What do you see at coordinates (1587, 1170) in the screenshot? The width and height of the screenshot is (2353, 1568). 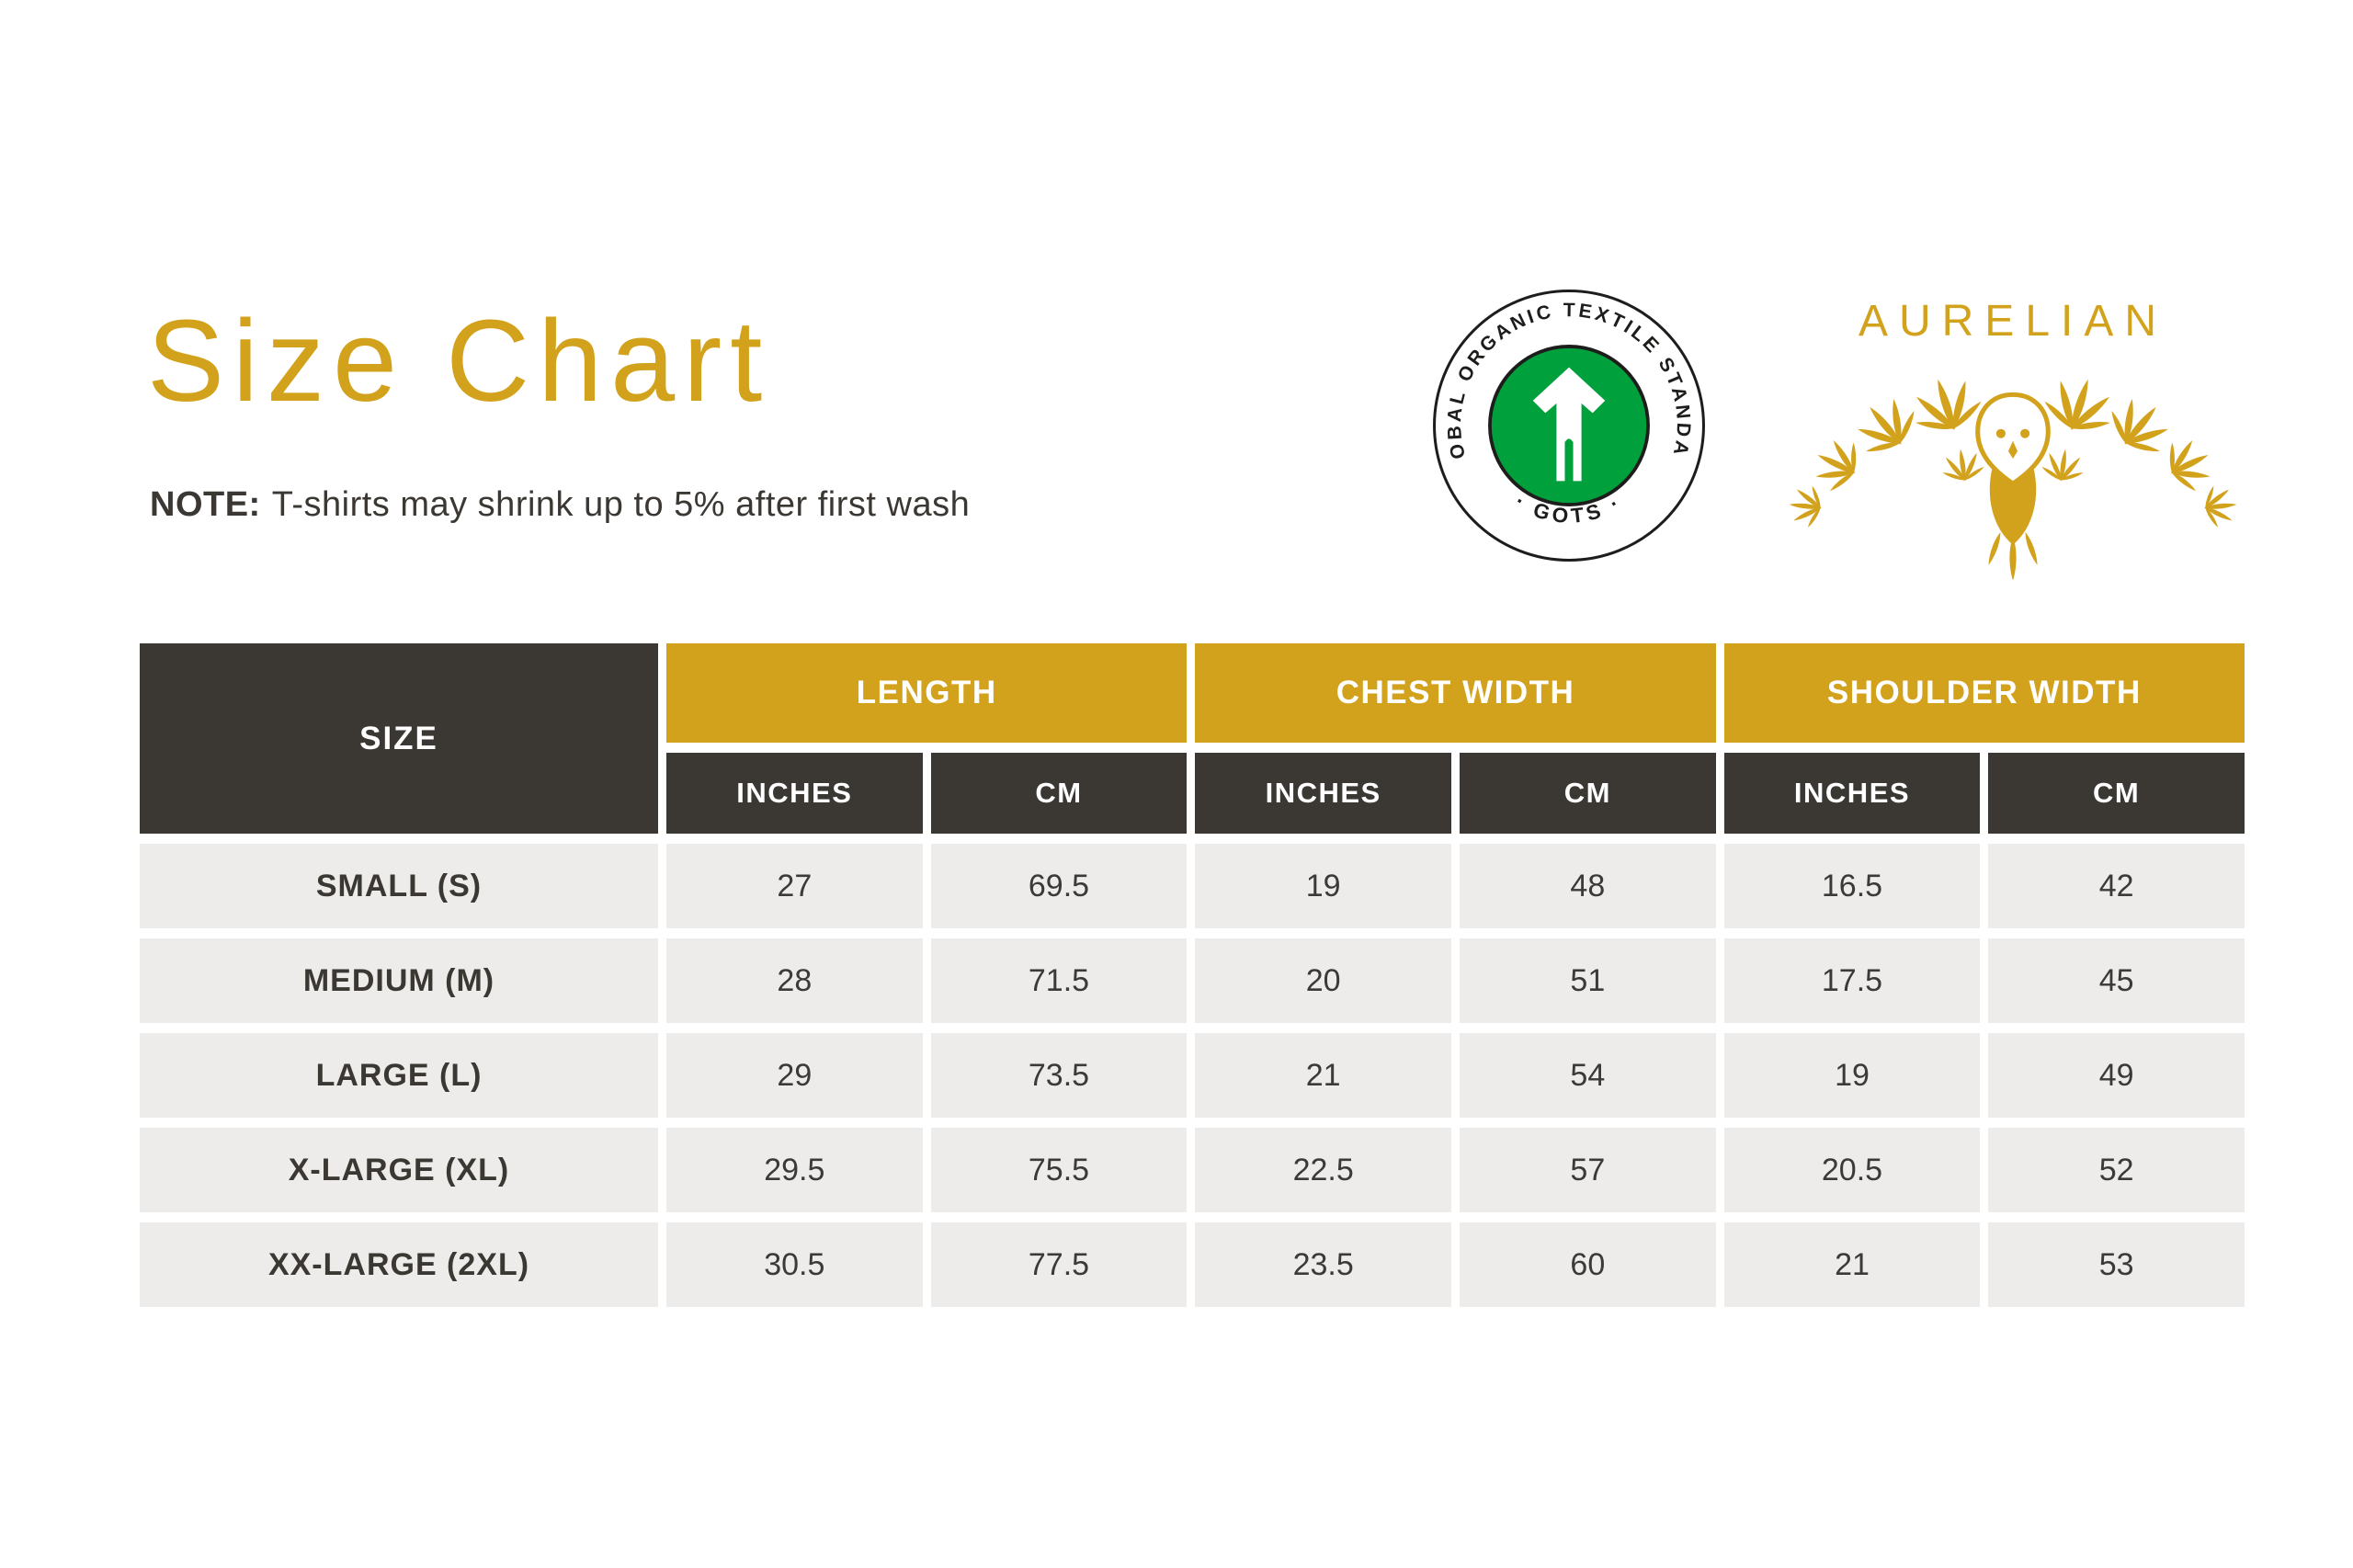 I see `cell-xlarge-chest-cm: 57` at bounding box center [1587, 1170].